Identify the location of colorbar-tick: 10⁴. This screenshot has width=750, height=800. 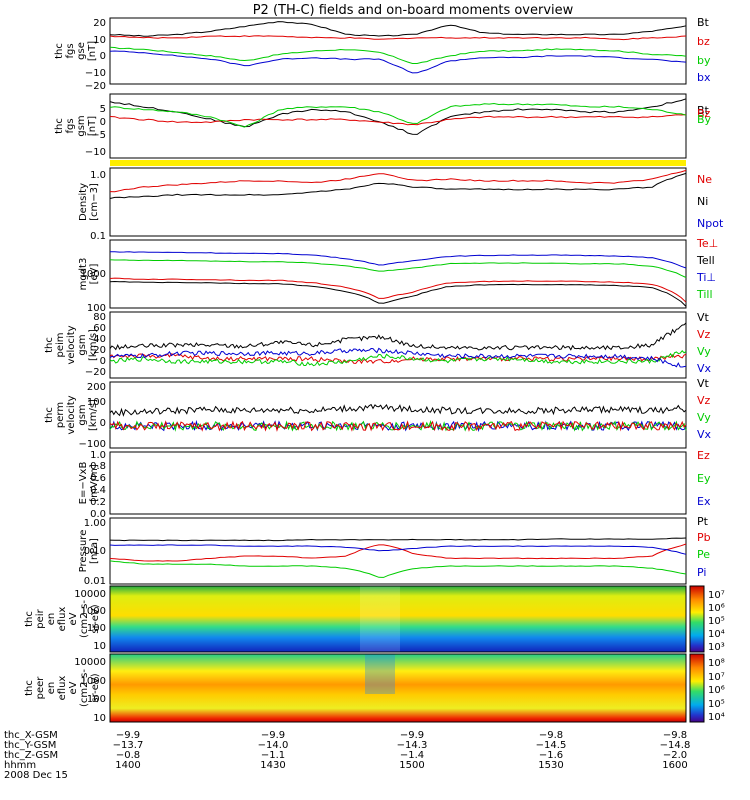
(716, 634).